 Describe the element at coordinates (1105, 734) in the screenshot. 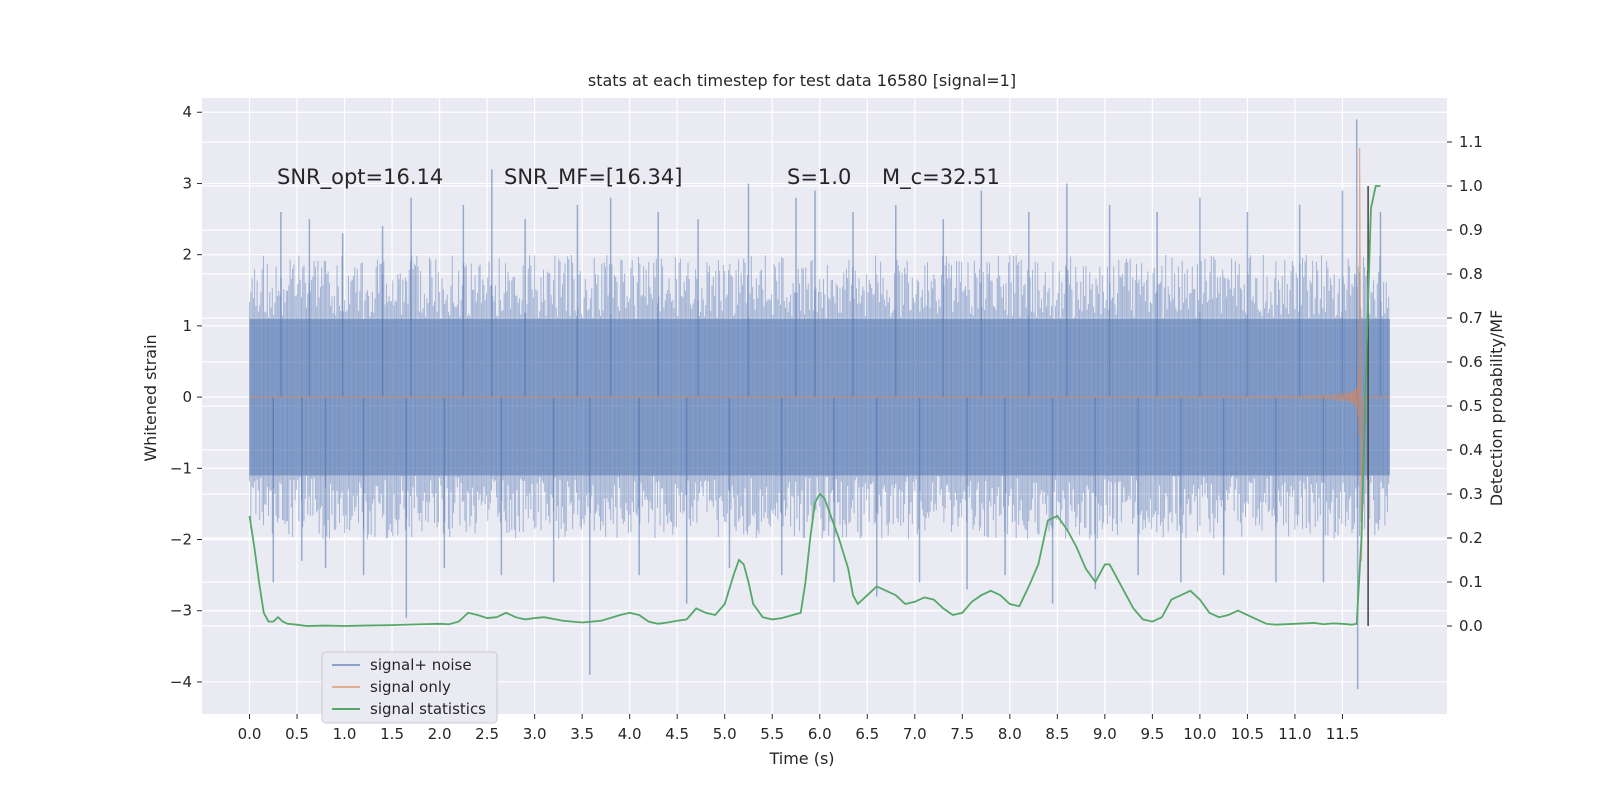

I see `x-tick-label: 9.0` at that location.